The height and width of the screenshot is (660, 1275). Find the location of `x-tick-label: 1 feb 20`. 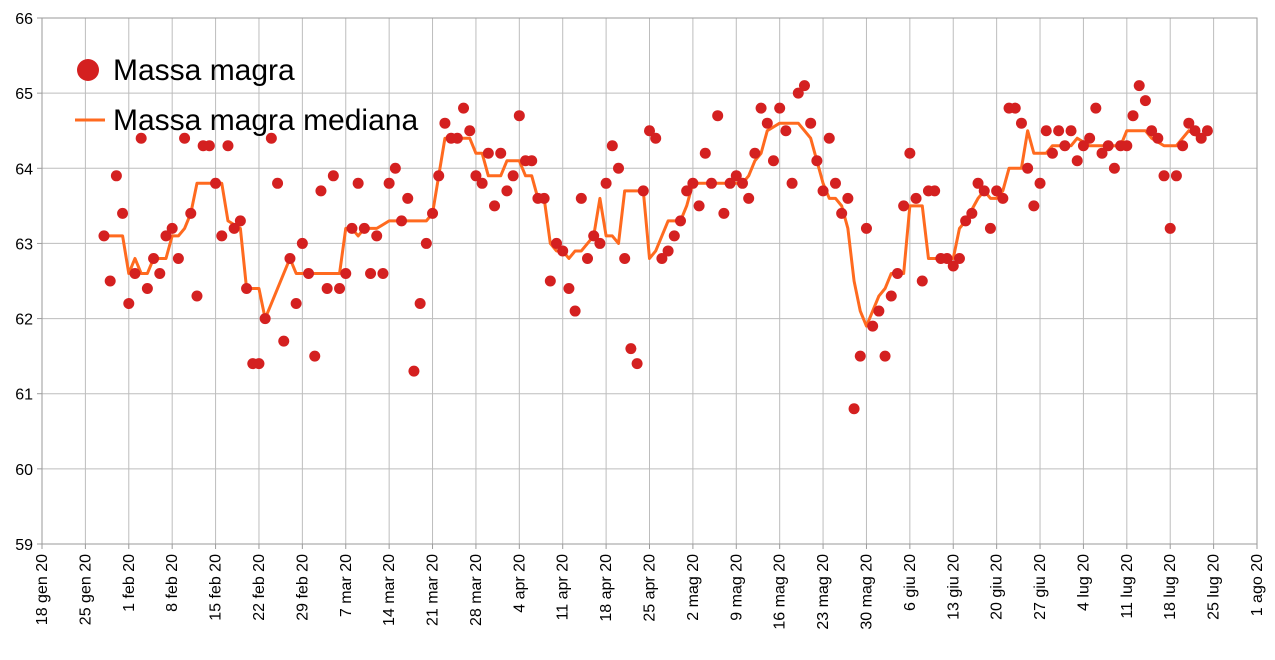

x-tick-label: 1 feb 20 is located at coordinates (129, 583).